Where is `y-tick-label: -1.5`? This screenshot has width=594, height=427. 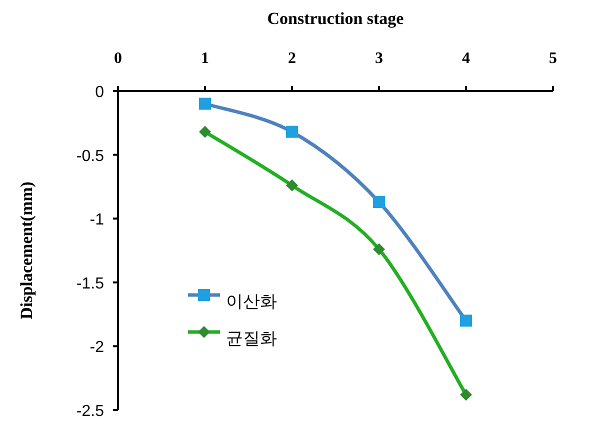 y-tick-label: -1.5 is located at coordinates (90, 283).